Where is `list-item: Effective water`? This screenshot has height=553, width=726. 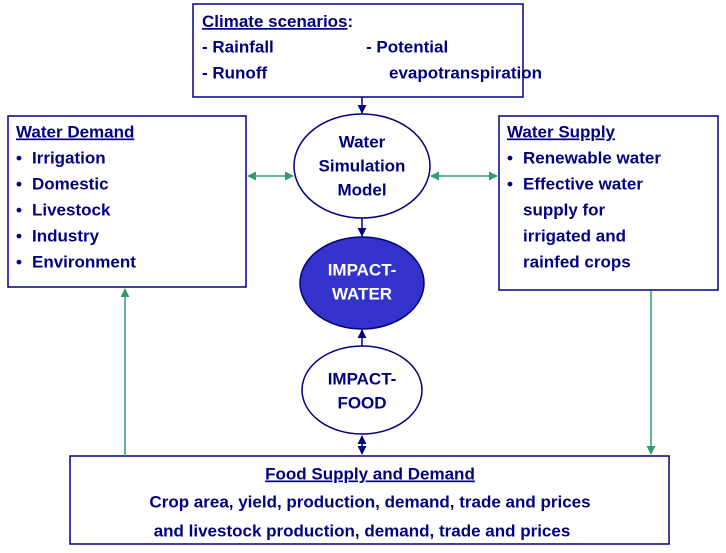
list-item: Effective water is located at coordinates (583, 183).